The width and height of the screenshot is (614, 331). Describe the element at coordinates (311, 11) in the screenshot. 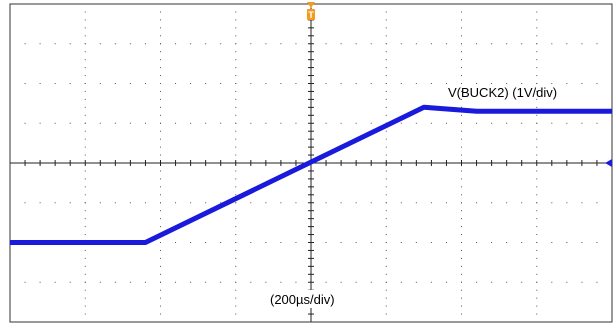

I see `trigger-marker: T` at that location.